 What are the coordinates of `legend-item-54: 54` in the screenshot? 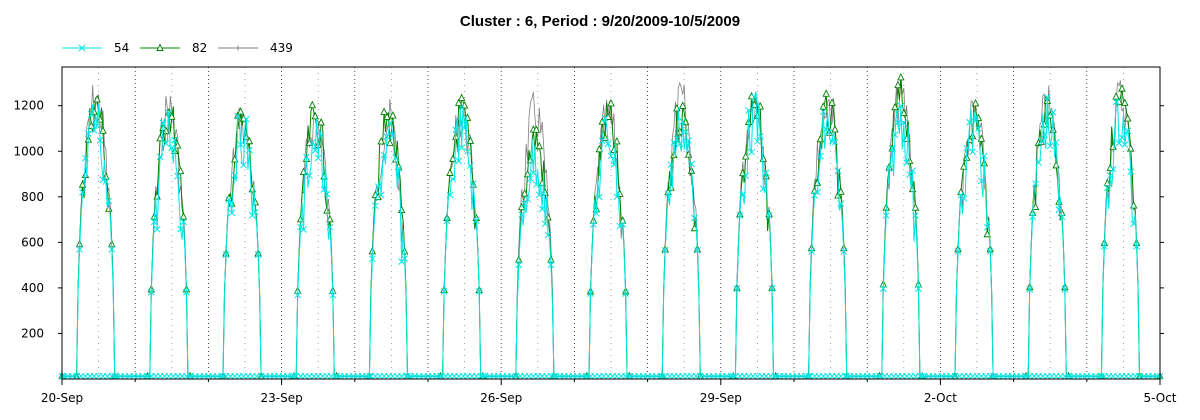 It's located at (95, 48).